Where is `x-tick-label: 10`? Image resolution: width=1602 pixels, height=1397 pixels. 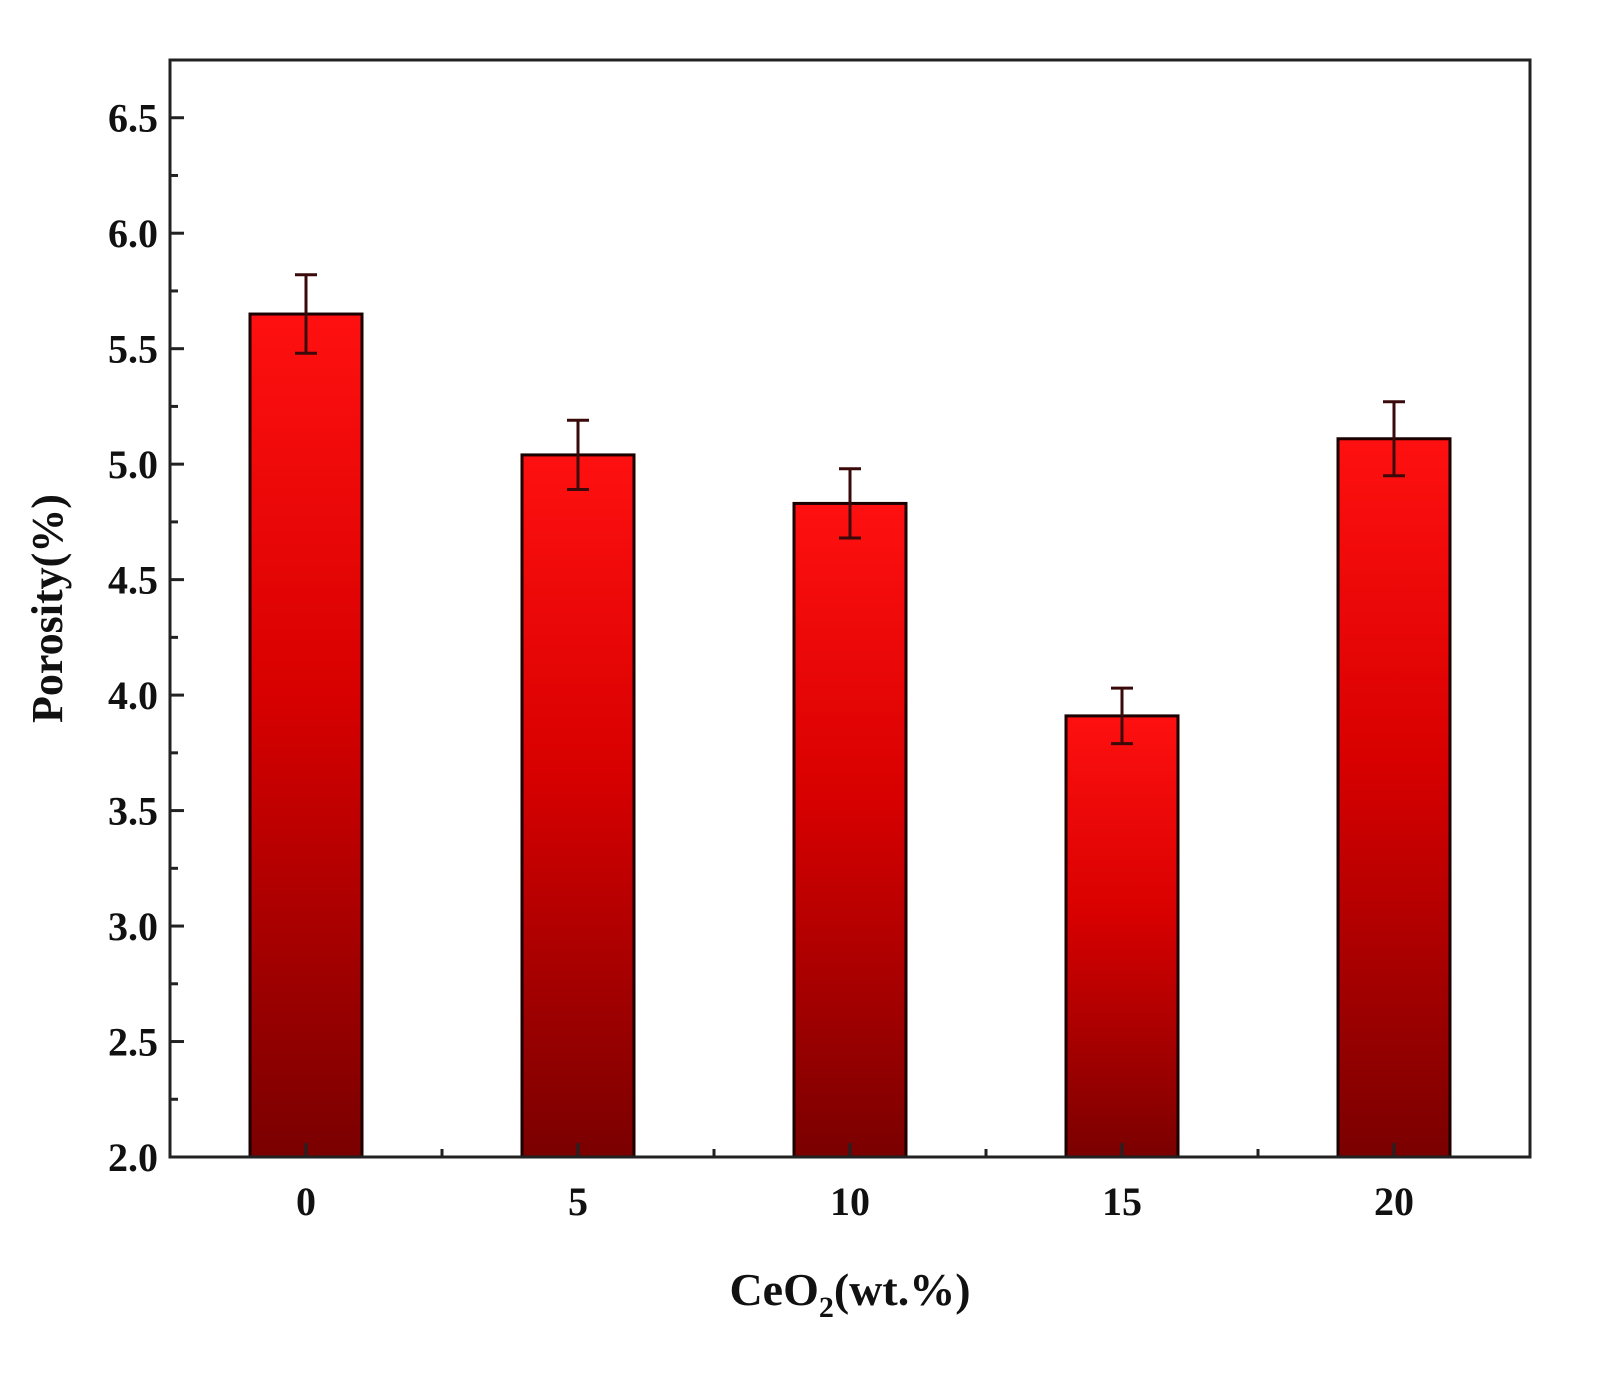 x-tick-label: 10 is located at coordinates (850, 1201).